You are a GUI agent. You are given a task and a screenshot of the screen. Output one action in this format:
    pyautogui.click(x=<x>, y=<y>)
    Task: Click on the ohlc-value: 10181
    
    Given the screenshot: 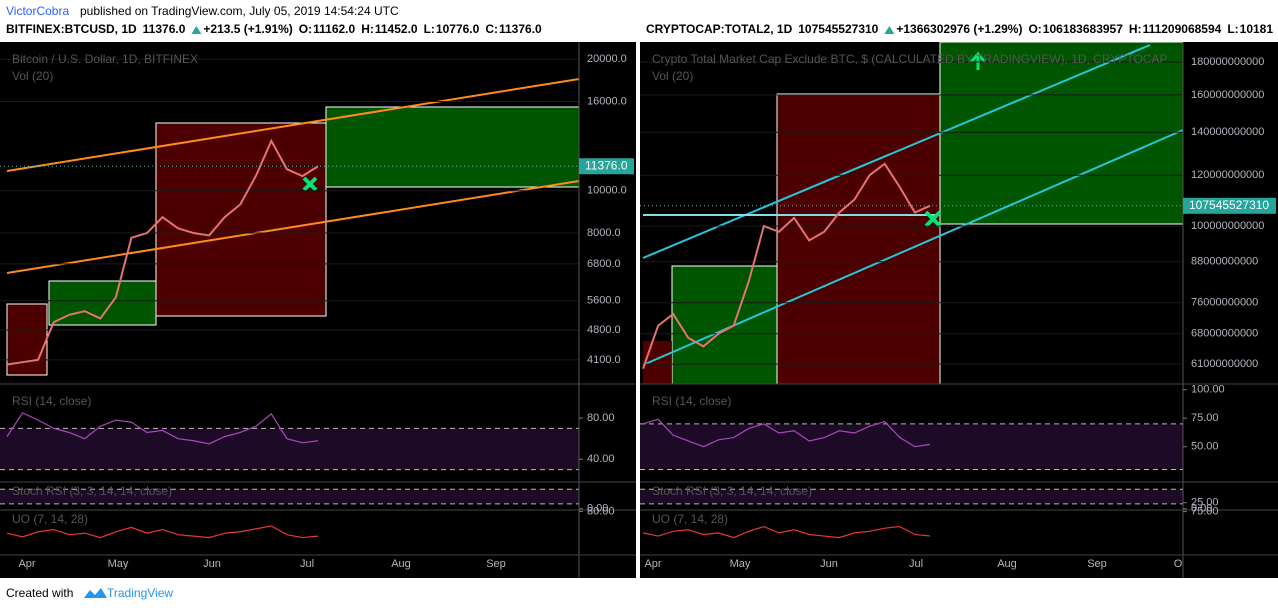 What is the action you would take?
    pyautogui.click(x=1257, y=29)
    